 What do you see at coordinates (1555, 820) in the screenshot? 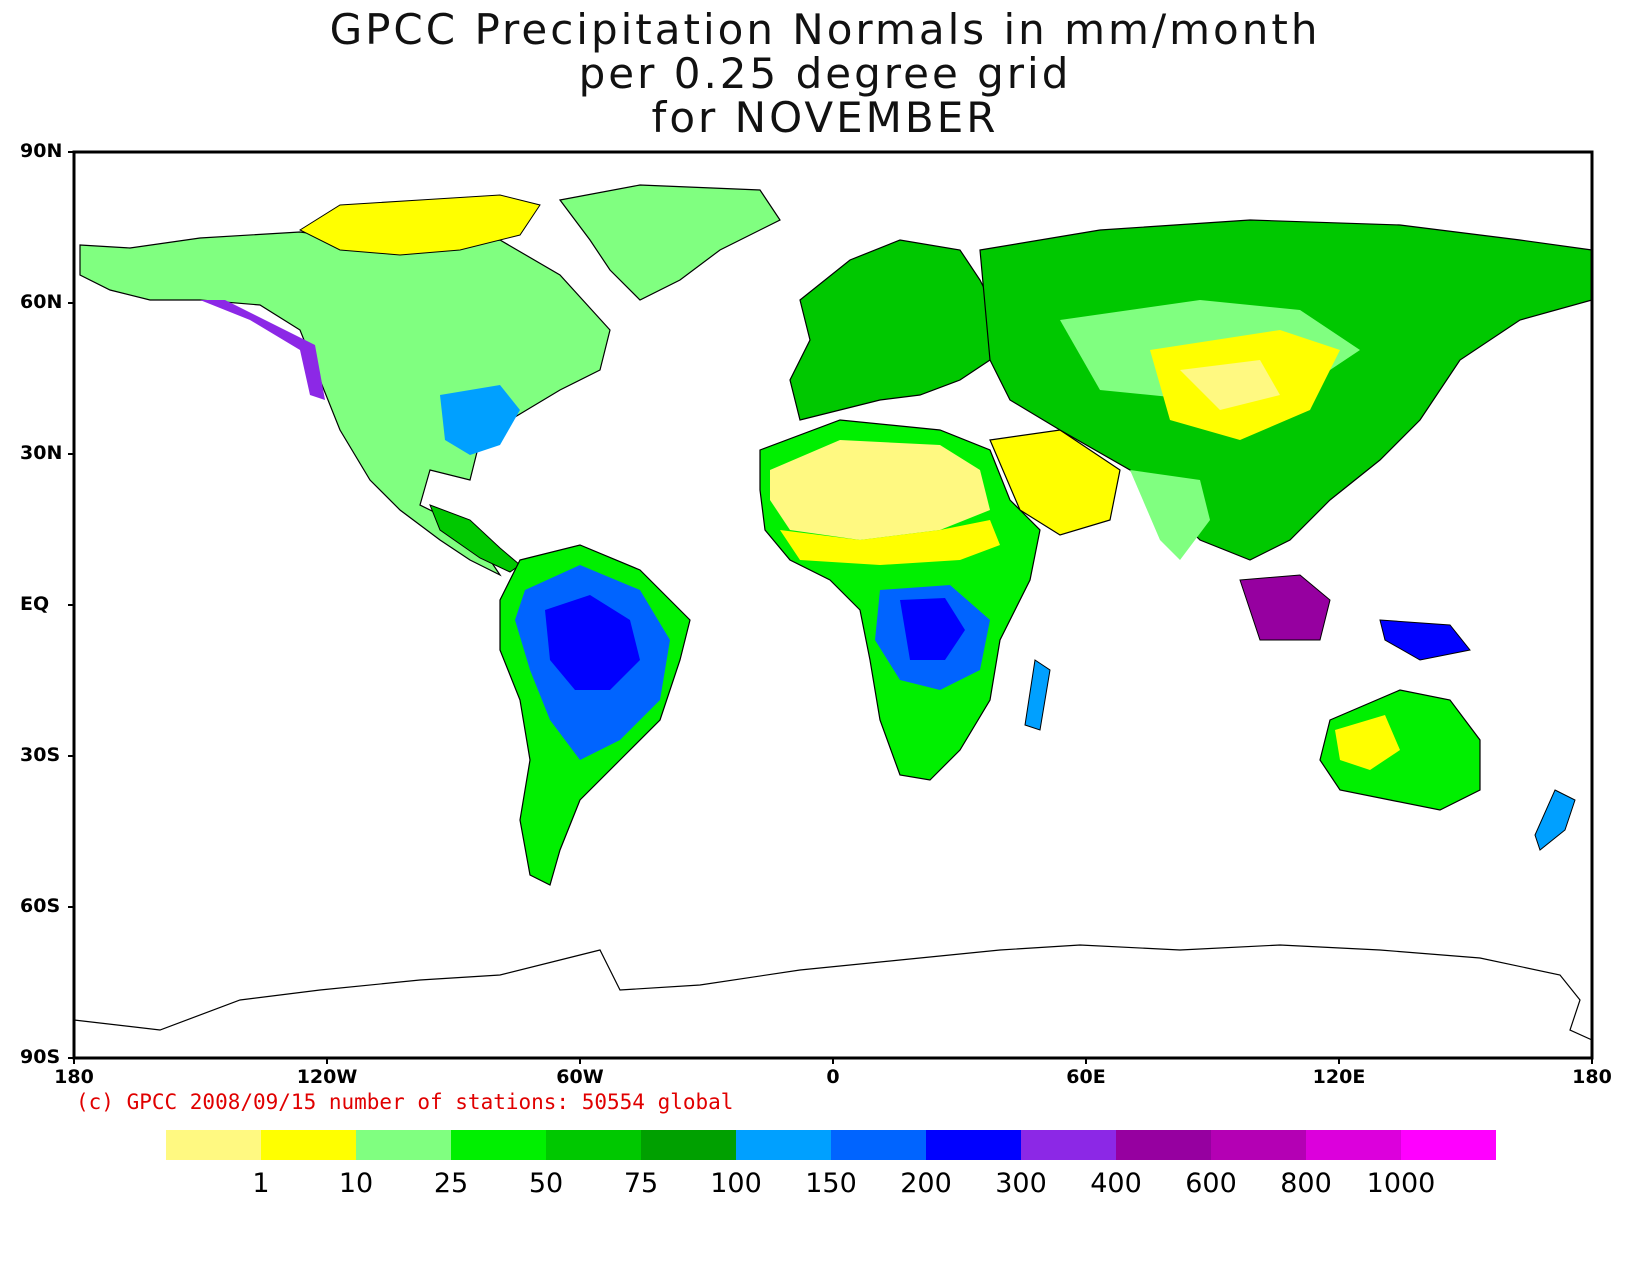
I see `land-new-zealand` at bounding box center [1555, 820].